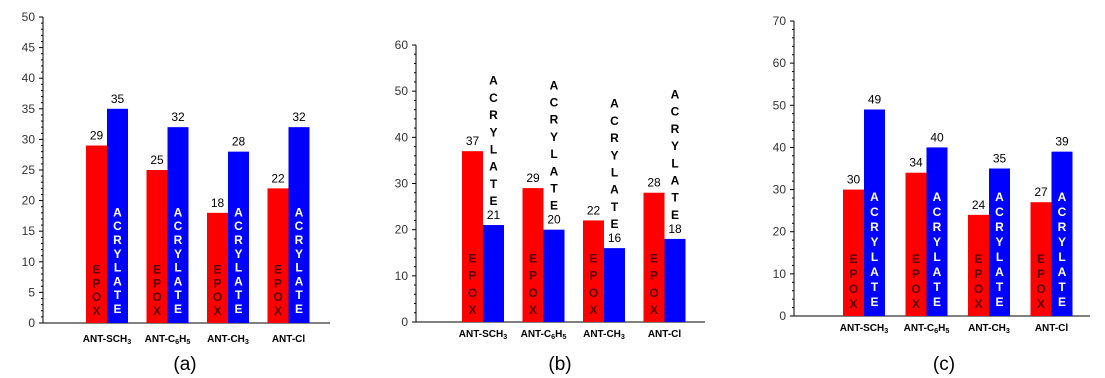 The image size is (1105, 378). I want to click on y-tick-label: 5, so click(31, 292).